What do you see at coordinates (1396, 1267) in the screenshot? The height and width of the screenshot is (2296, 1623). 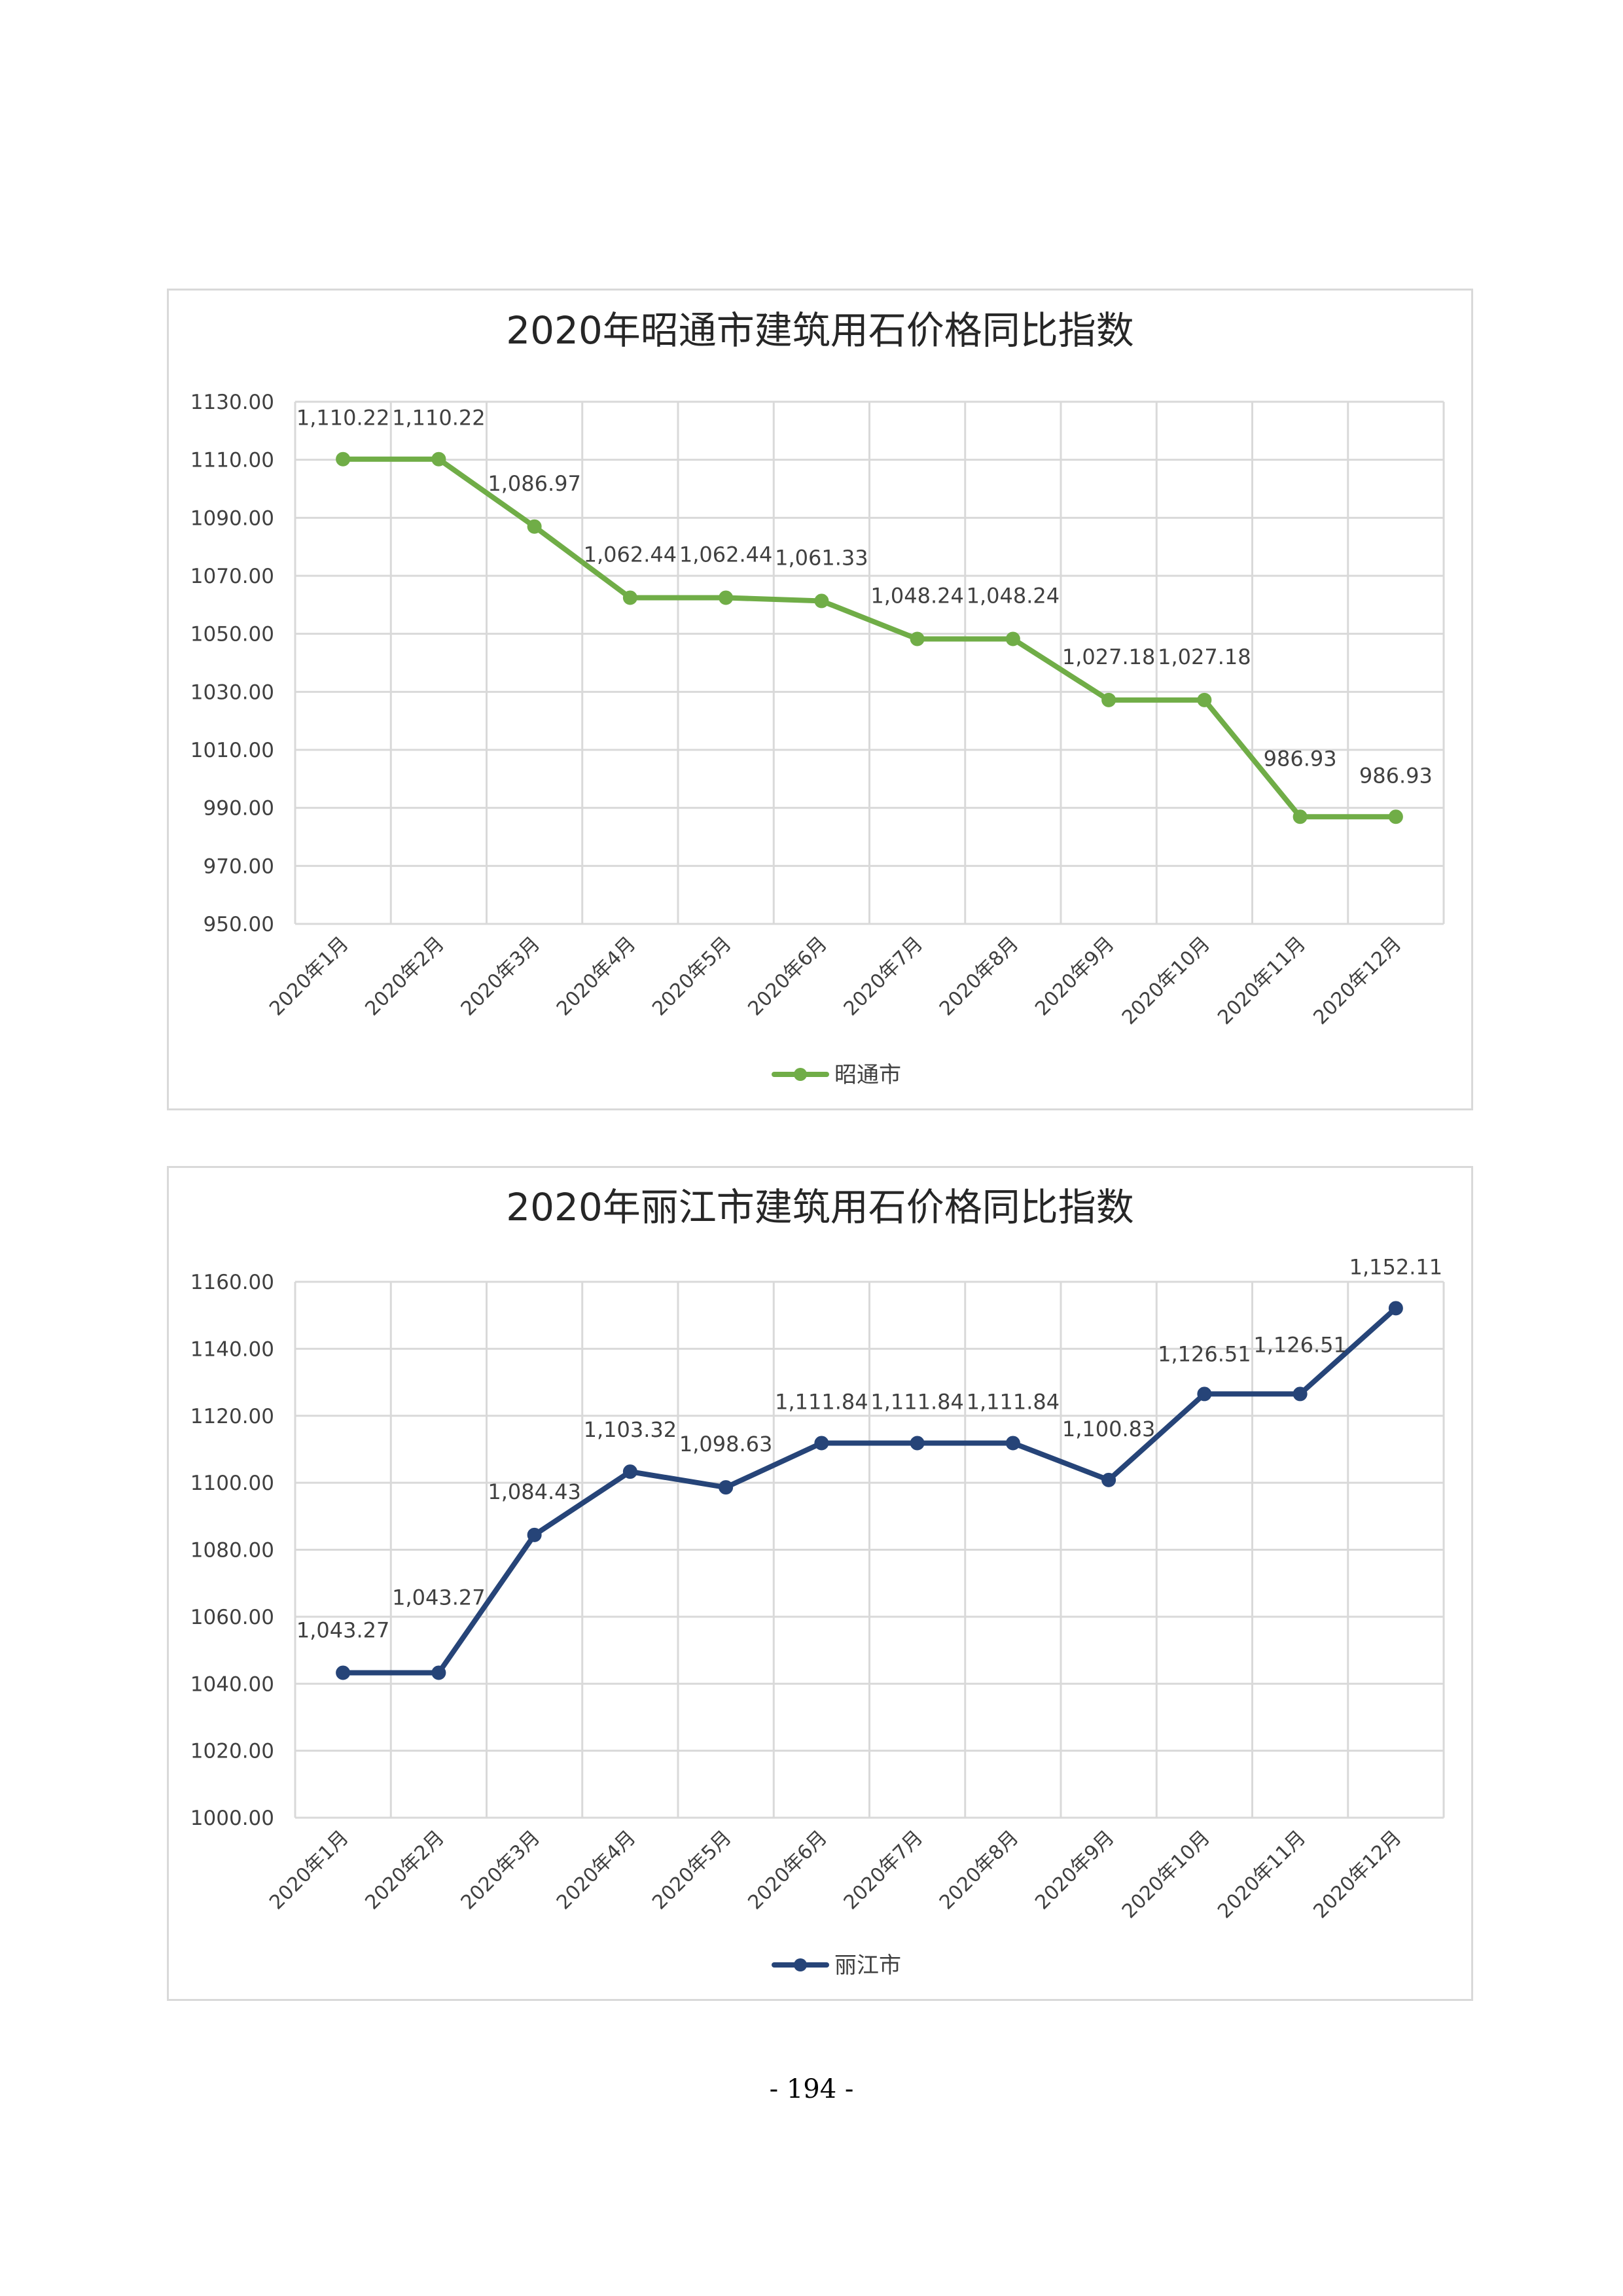 I see `data-label: 1,152.11` at bounding box center [1396, 1267].